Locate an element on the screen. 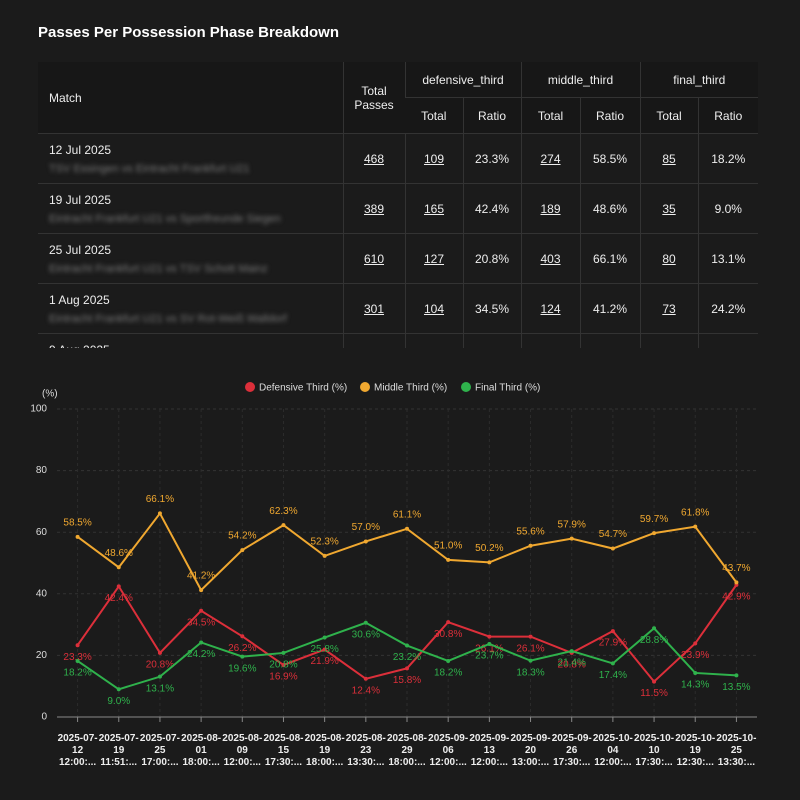 The height and width of the screenshot is (800, 800). data-label: 23.9% is located at coordinates (695, 655).